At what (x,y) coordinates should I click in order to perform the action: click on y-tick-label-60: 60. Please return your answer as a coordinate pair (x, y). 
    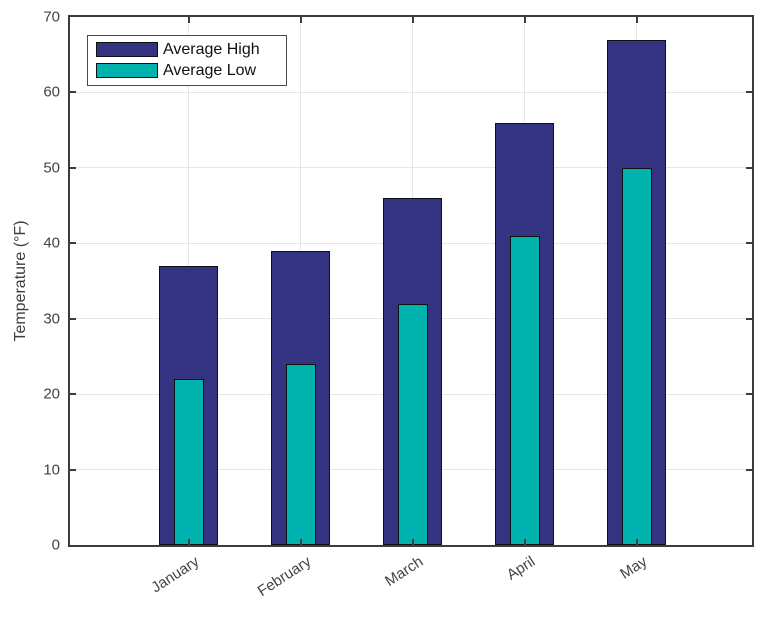
    Looking at the image, I should click on (51, 92).